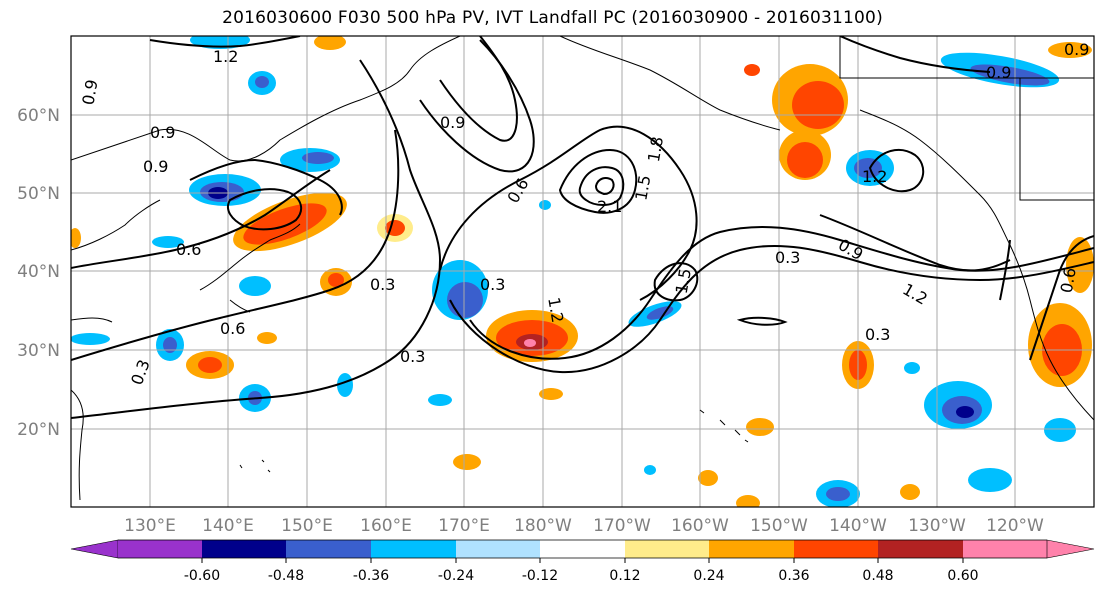 Image resolution: width=1105 pixels, height=601 pixels. I want to click on colorbar-tick-label: -0.60, so click(202, 576).